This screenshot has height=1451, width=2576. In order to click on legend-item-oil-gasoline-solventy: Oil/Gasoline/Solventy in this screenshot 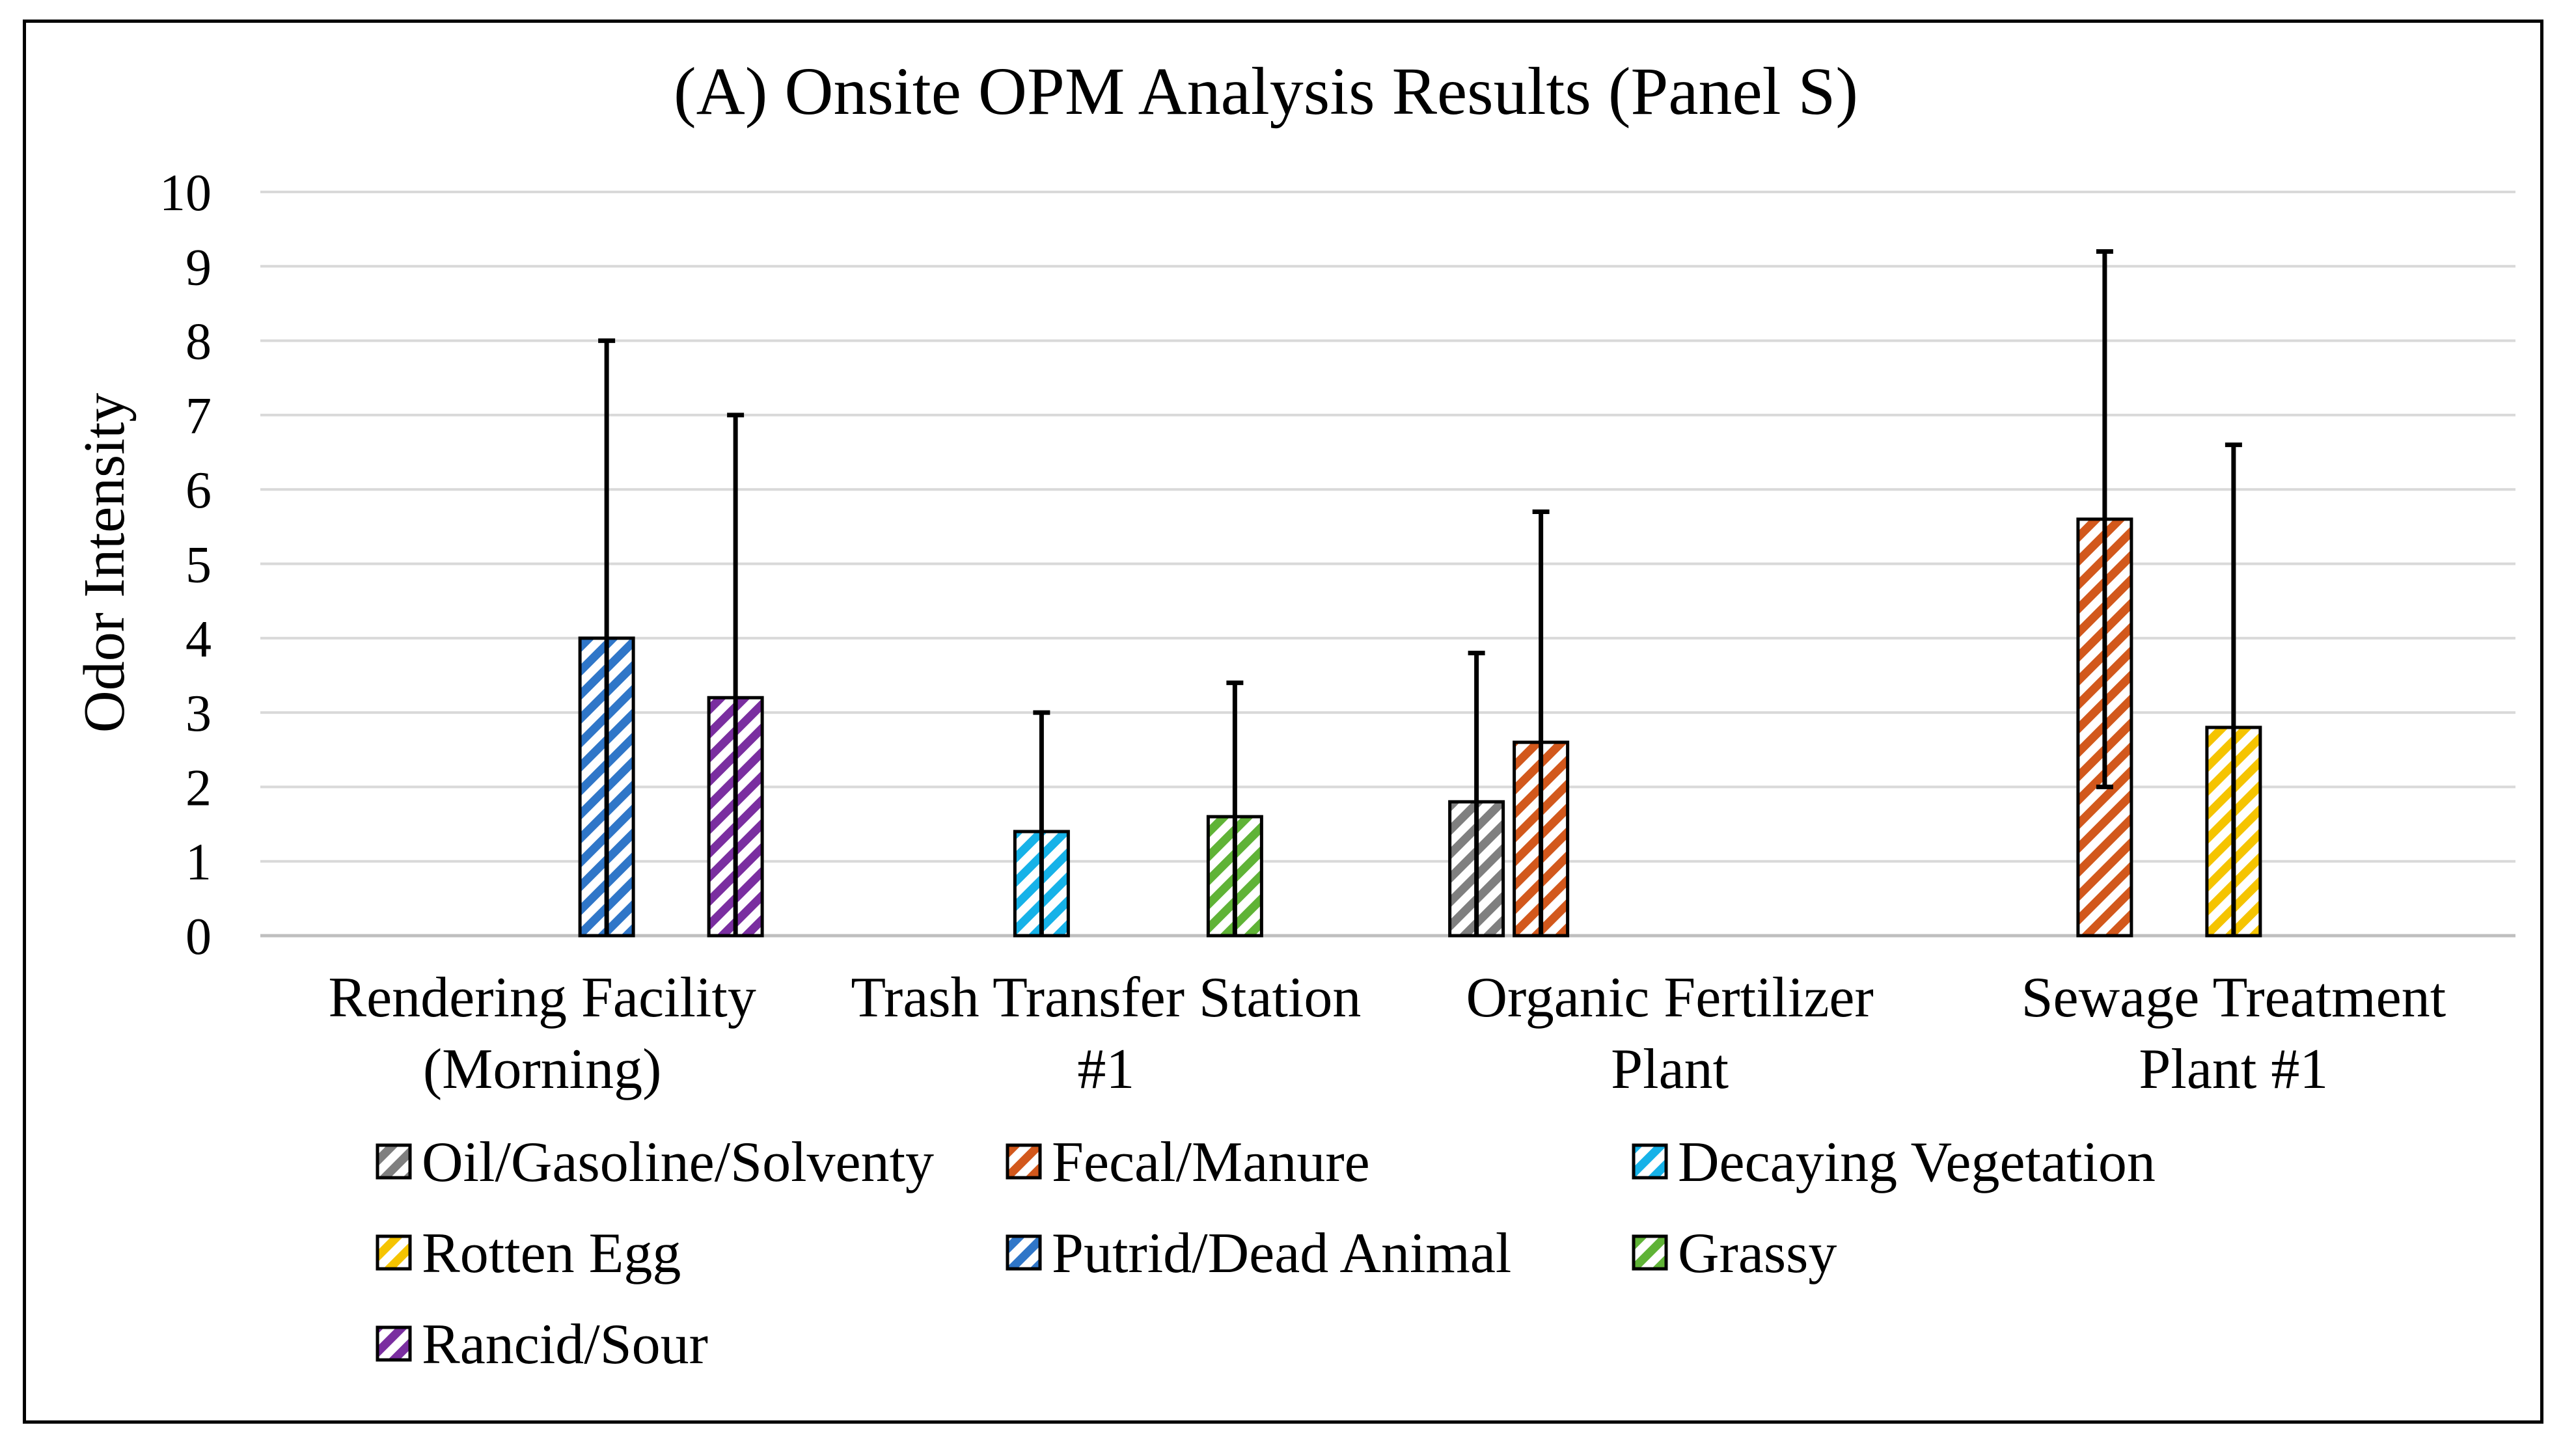, I will do `click(655, 1162)`.